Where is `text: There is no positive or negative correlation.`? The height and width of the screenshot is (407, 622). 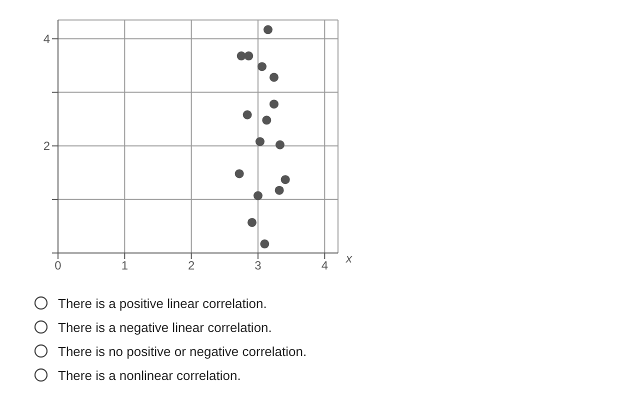 text: There is no positive or negative correlation. is located at coordinates (182, 351).